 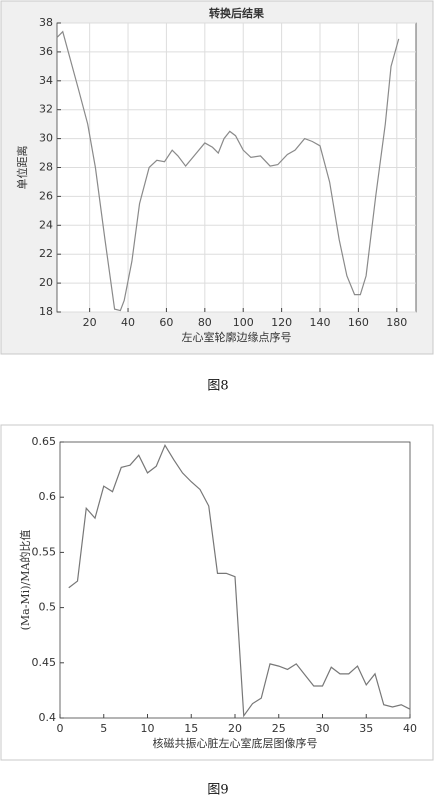 I want to click on y-tick-label: 28, so click(x=46, y=167).